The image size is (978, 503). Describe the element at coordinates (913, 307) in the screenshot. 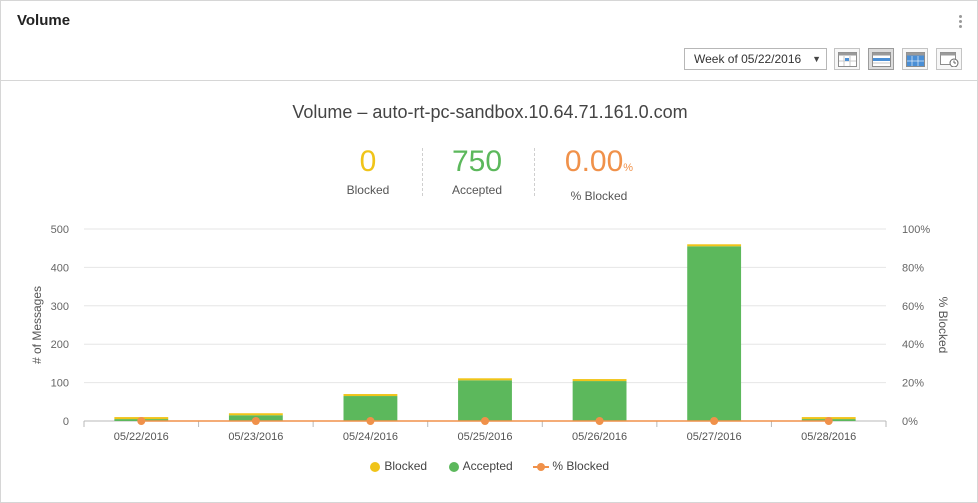

I see `y2-tick-label: 60%` at that location.